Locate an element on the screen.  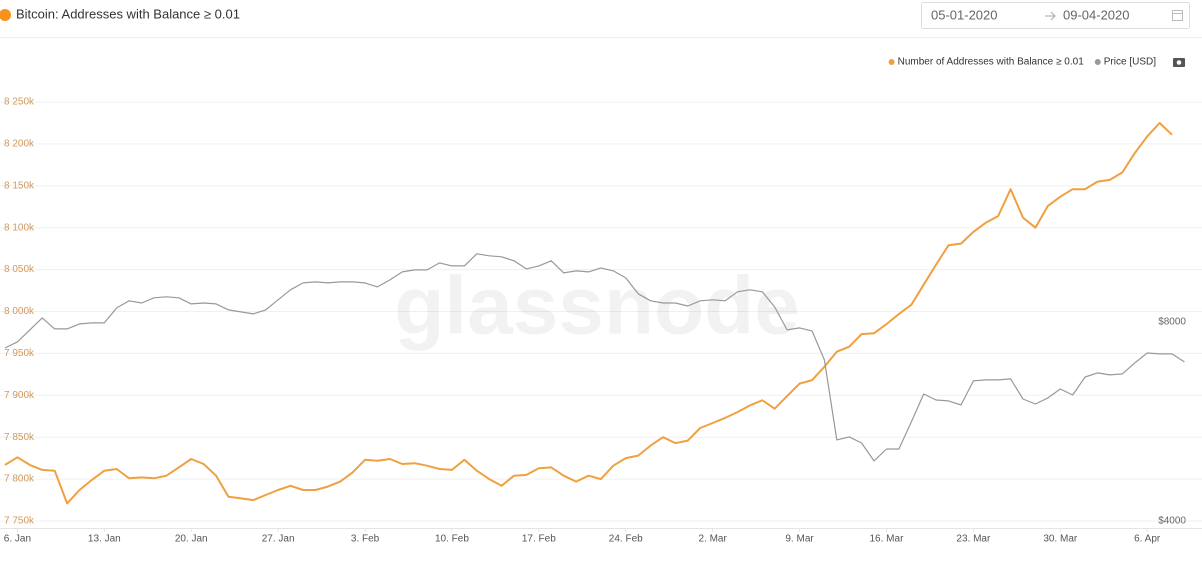
x-tick-label: 9. Mar is located at coordinates (799, 539).